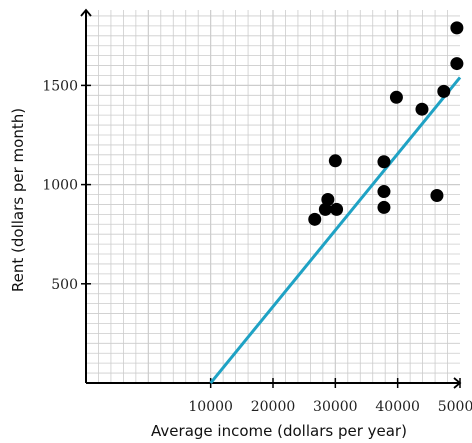  Describe the element at coordinates (397, 407) in the screenshot. I see `x-tick-label: 40000` at that location.